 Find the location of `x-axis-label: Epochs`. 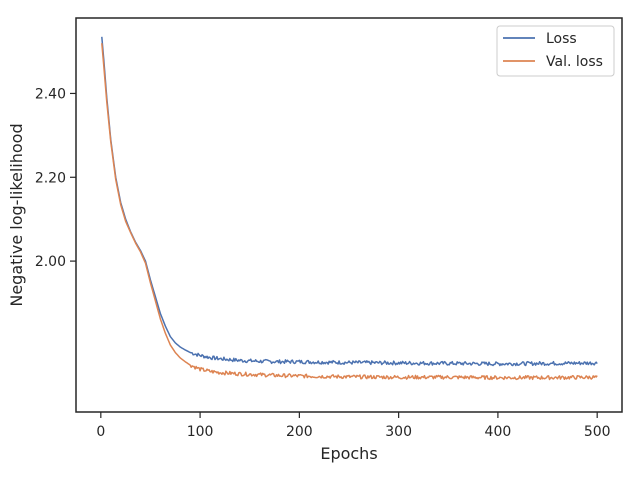

x-axis-label: Epochs is located at coordinates (348, 453).